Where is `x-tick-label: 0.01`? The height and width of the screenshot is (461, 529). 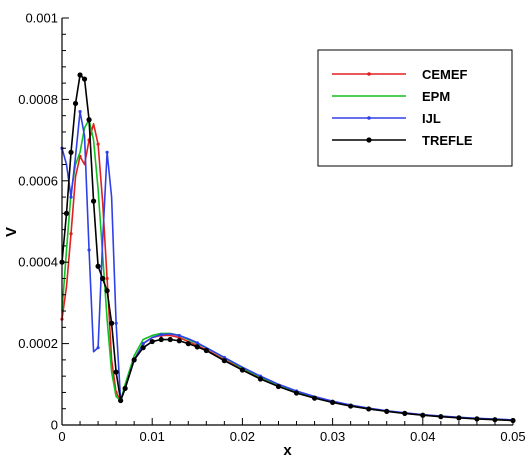
x-tick-label: 0.01 is located at coordinates (152, 436).